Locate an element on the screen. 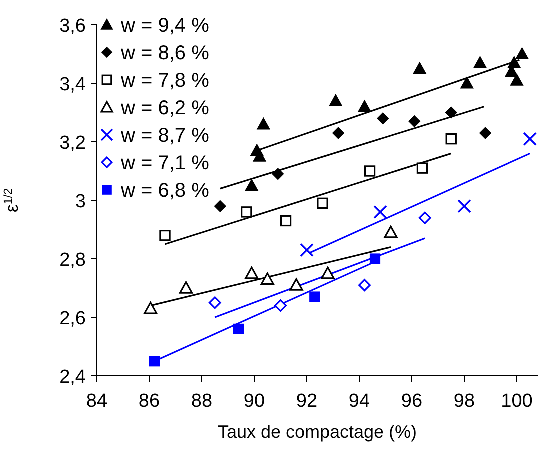 This screenshot has height=452, width=538. x-tick-label: 94 is located at coordinates (359, 401).